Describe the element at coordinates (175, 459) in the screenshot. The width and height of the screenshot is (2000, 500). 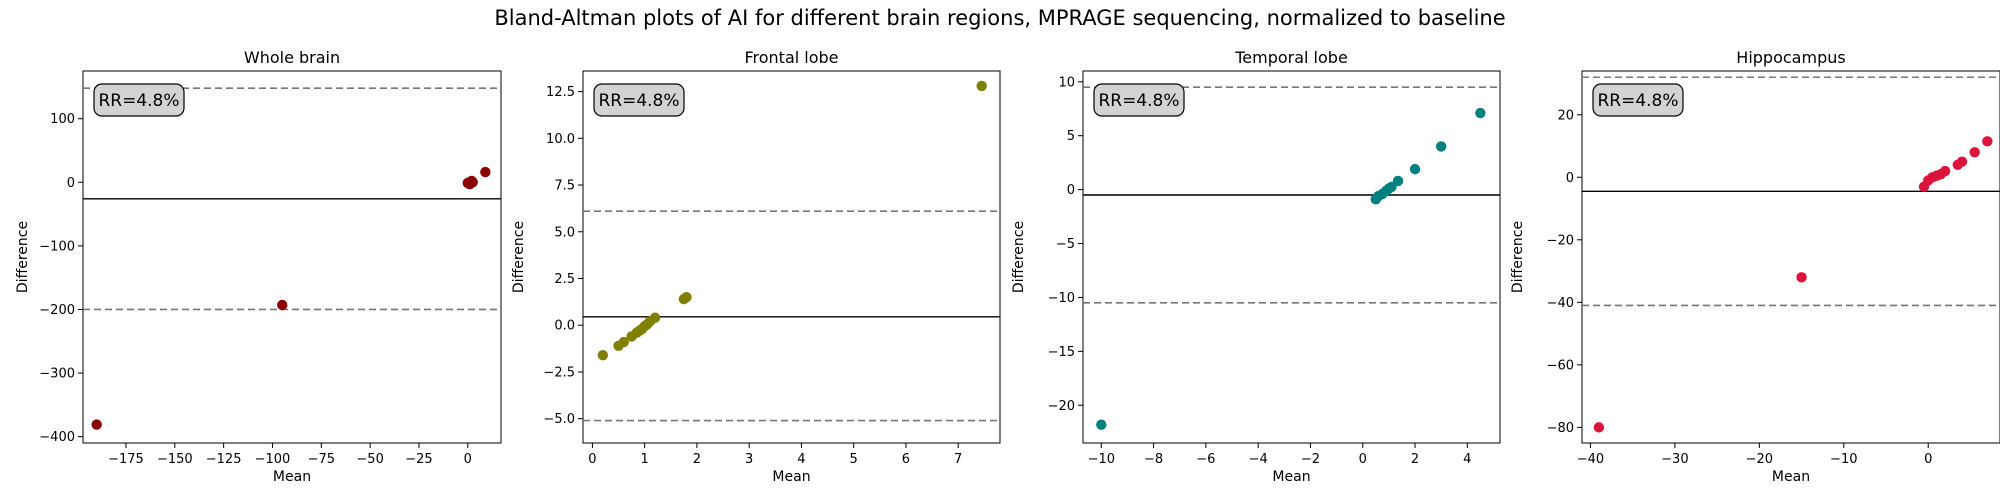
I see `x-tick-label: −150` at that location.